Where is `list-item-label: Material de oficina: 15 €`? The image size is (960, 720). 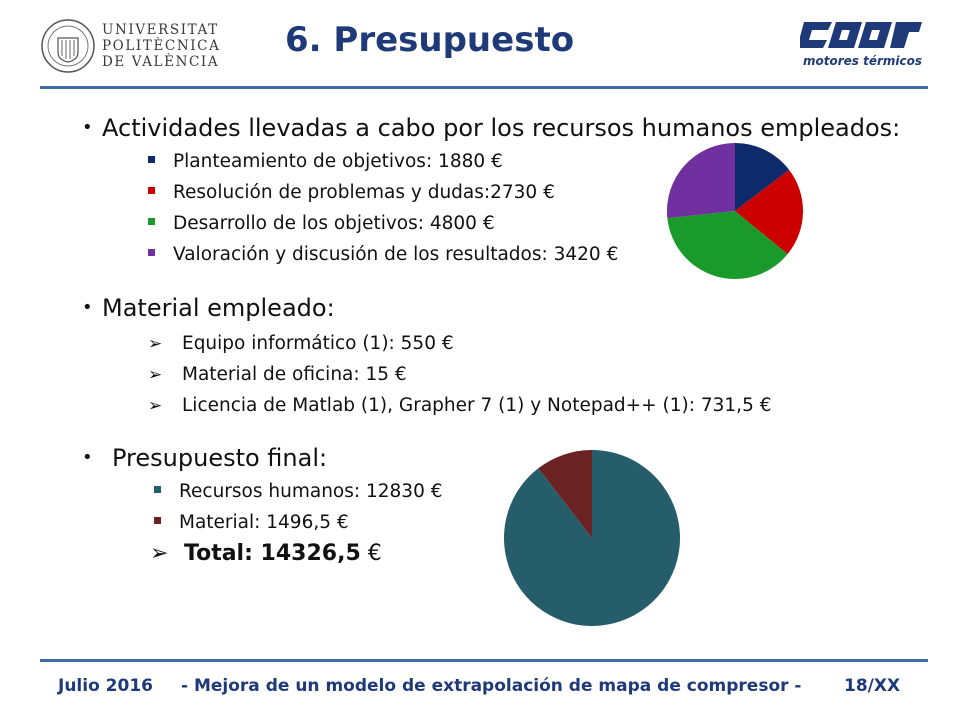
list-item-label: Material de oficina: 15 € is located at coordinates (294, 374).